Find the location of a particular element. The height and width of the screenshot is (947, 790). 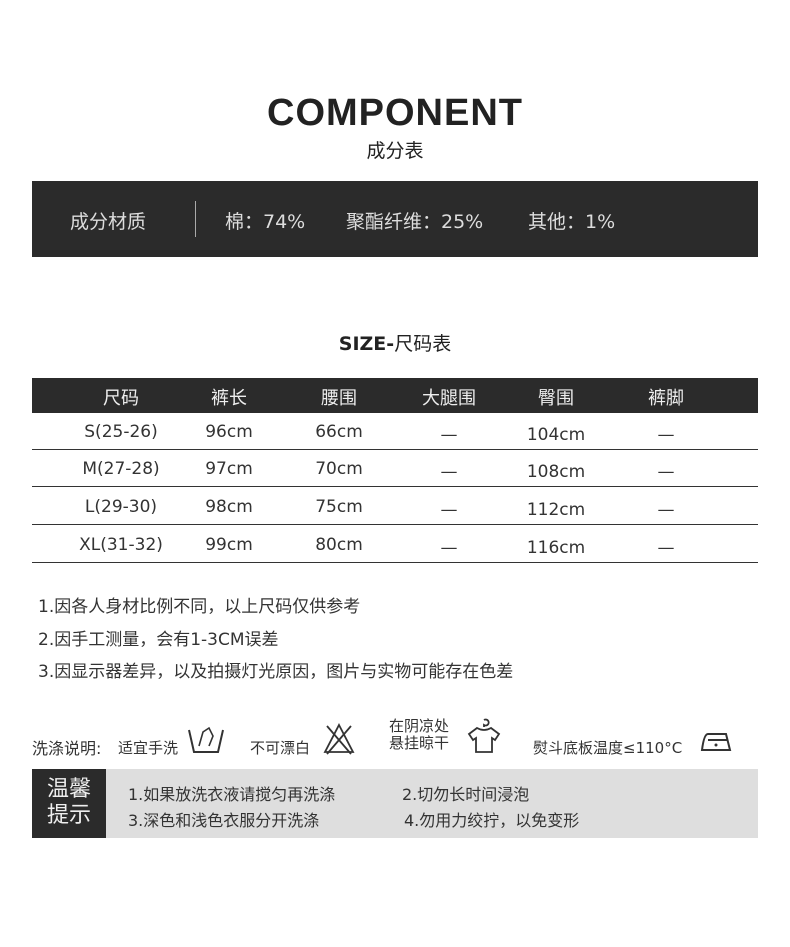

washing-label: 洗涤说明: is located at coordinates (67, 748).